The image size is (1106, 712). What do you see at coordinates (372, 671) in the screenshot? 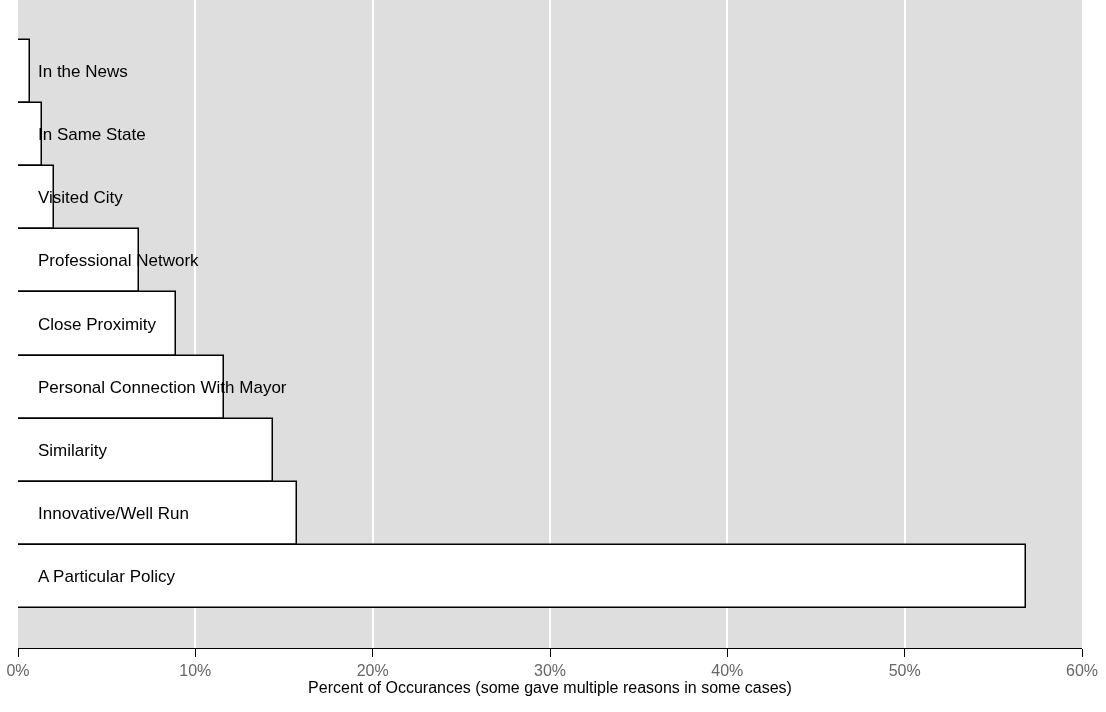
I see `x-tick-label: 20%` at bounding box center [372, 671].